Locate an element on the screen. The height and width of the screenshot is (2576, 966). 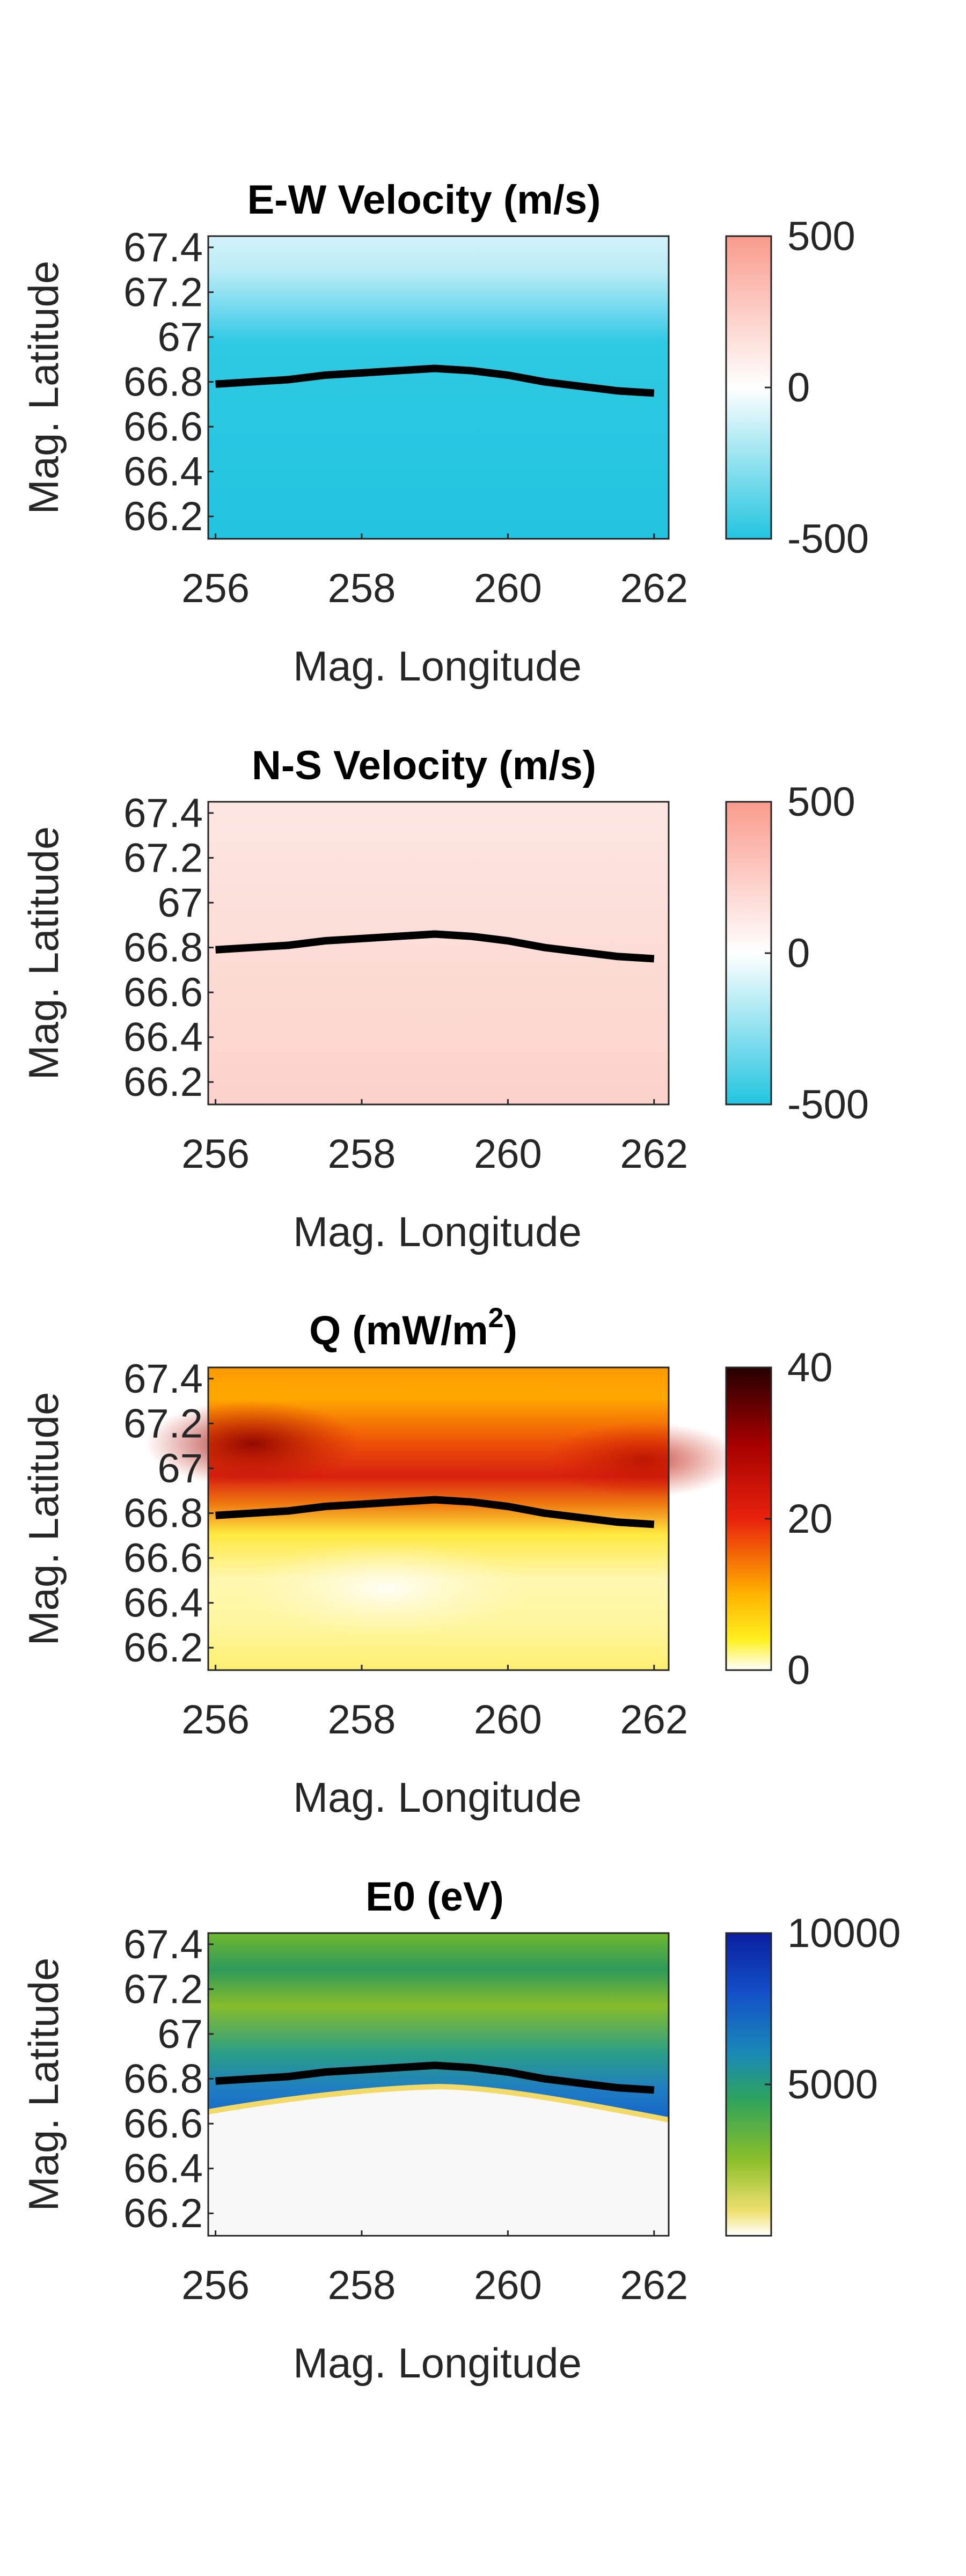
panel-title: Q (mW/m2) is located at coordinates (413, 1327).